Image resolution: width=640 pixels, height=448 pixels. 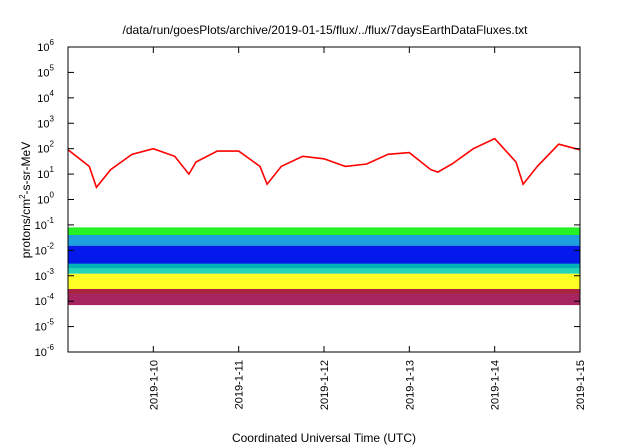 I want to click on y-axis-label: protons/cm2-s-sr-MeV, so click(x=25, y=200).